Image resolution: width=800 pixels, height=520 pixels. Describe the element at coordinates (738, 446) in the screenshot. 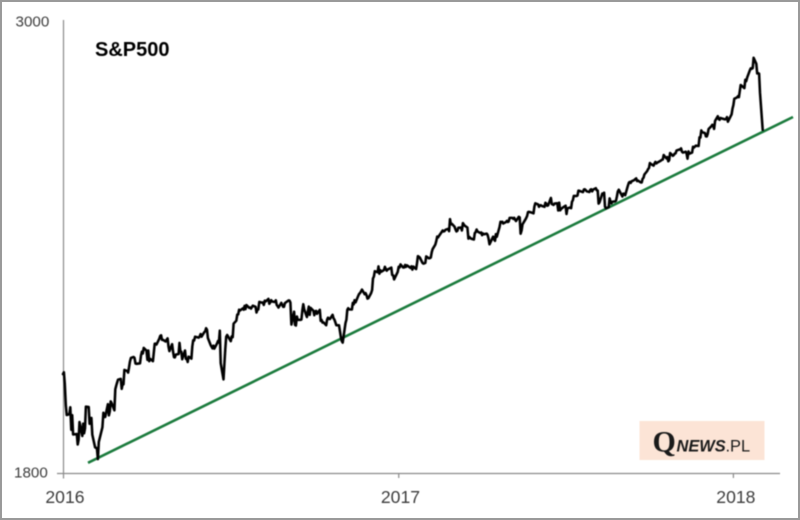

I see `svg-text: .PL` at that location.